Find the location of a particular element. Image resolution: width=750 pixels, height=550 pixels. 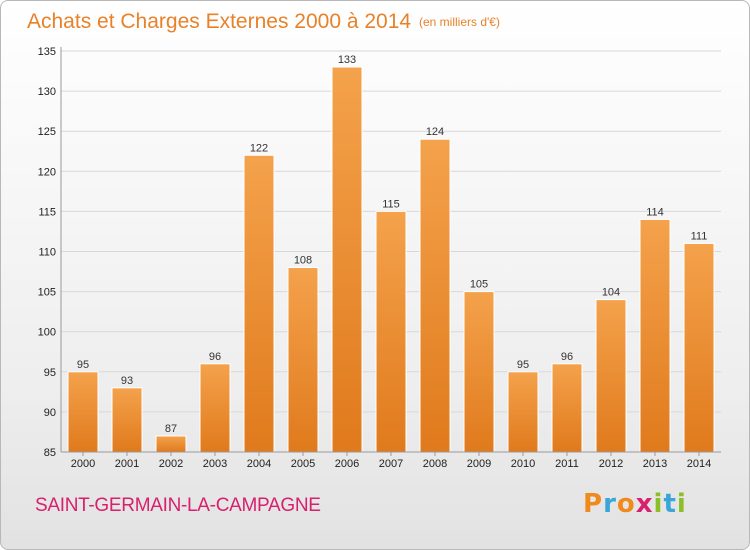

bar-2000 is located at coordinates (83, 412).